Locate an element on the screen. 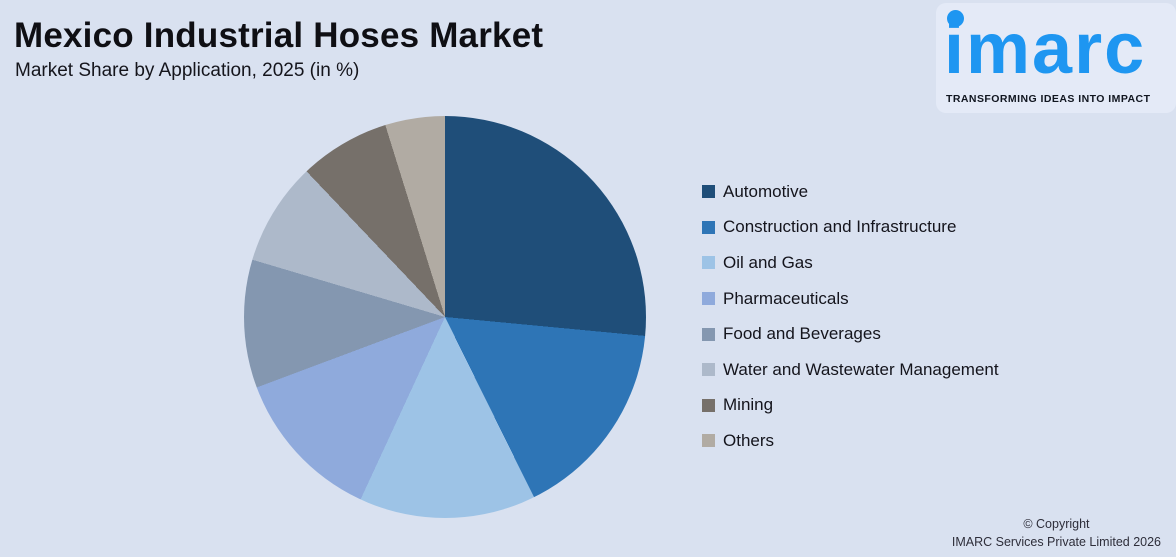 This screenshot has width=1176, height=557. legend-item: Automotive is located at coordinates (850, 192).